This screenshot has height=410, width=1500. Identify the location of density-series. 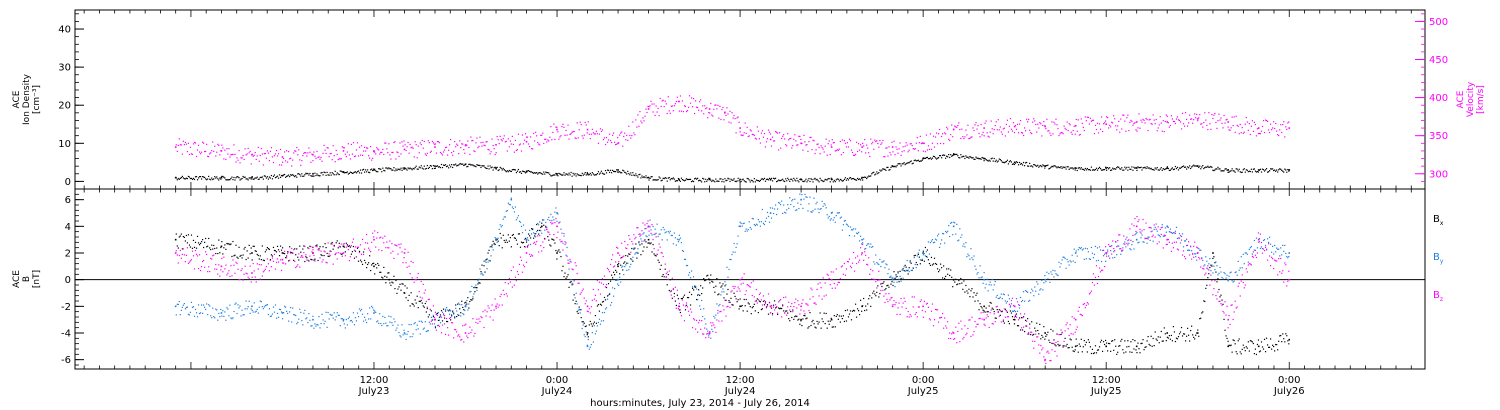
(732, 167).